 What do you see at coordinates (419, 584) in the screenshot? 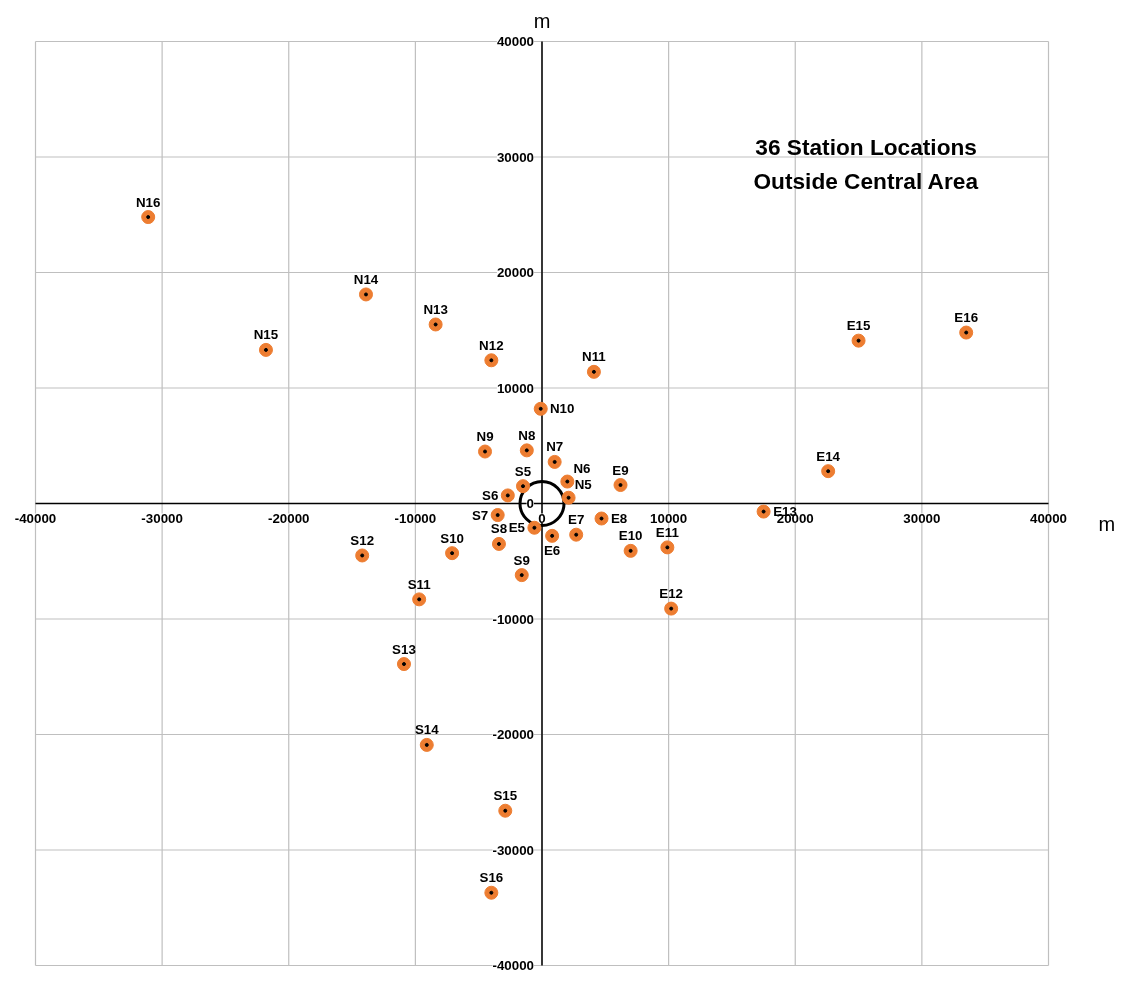
I see `data-label: S11` at bounding box center [419, 584].